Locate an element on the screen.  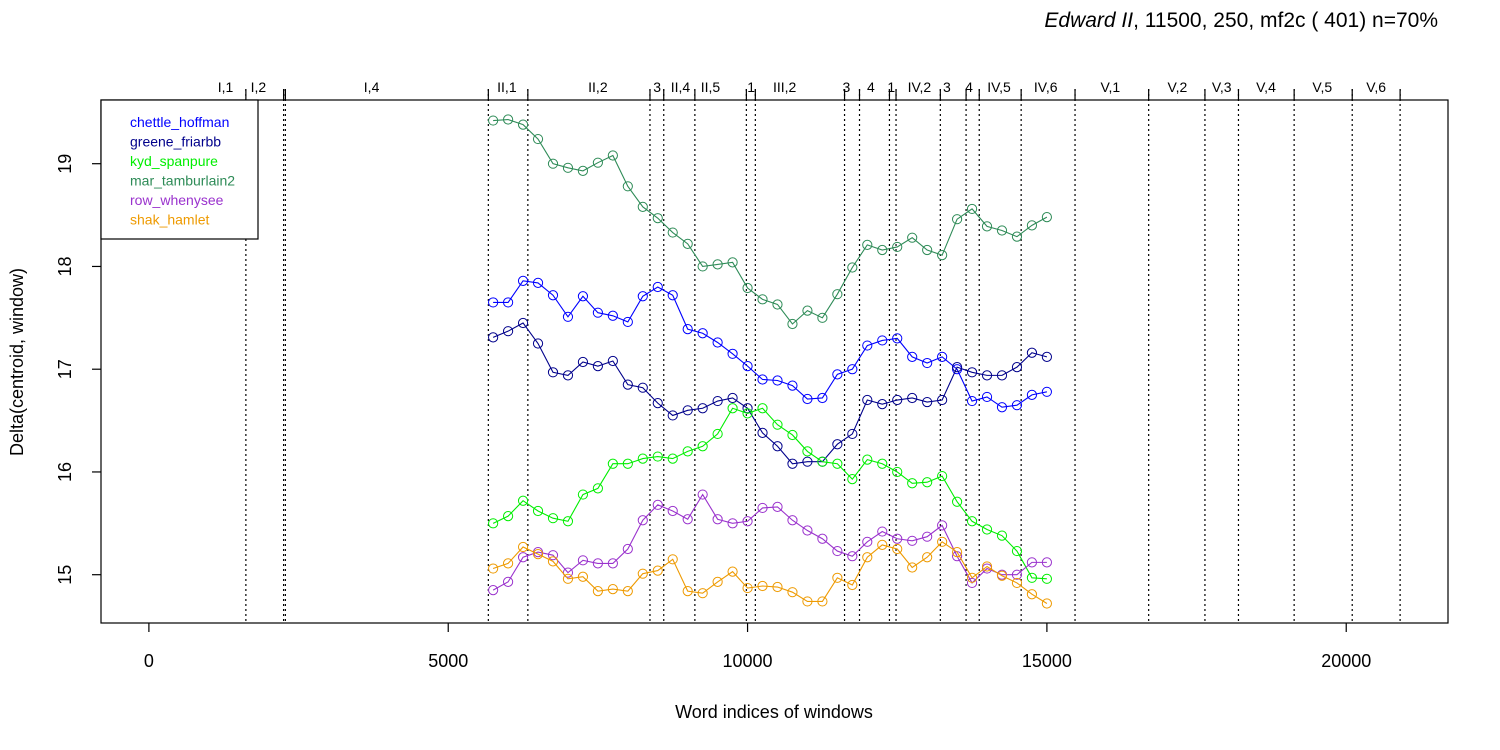
series-greene_friarbb is located at coordinates (770, 393).